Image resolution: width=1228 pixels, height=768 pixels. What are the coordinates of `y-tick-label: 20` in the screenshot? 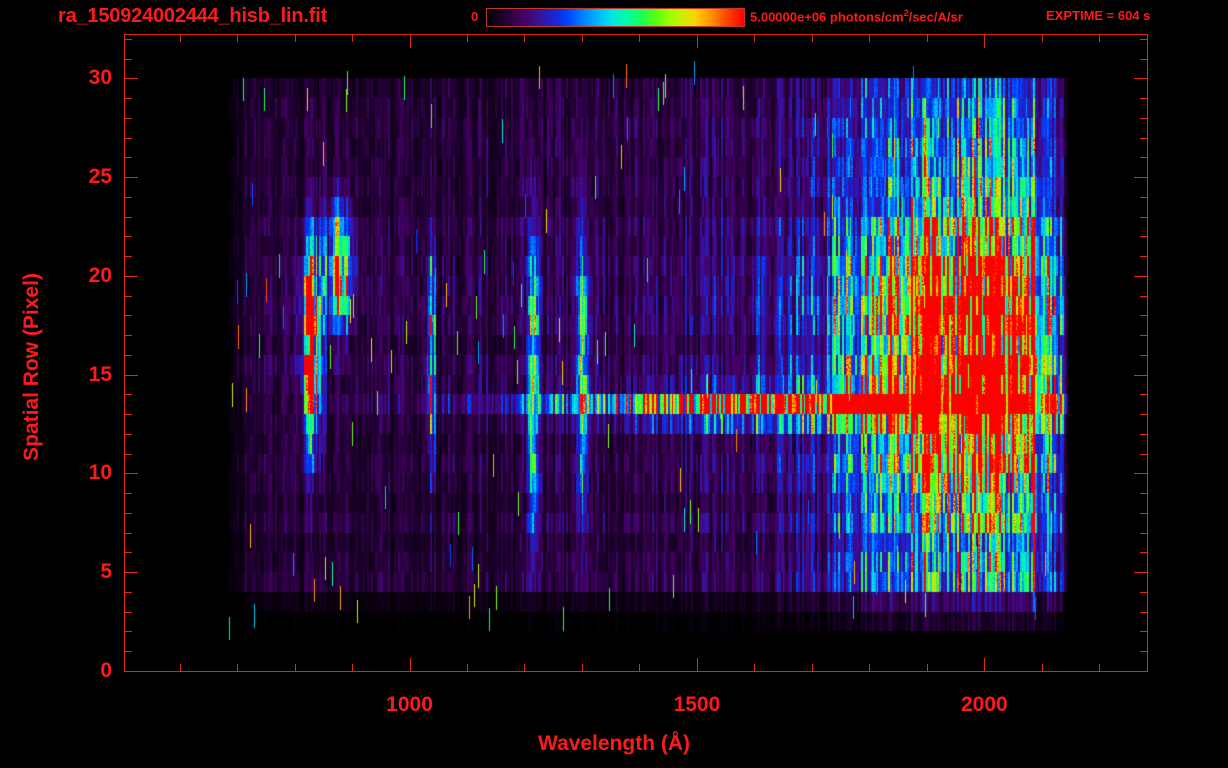 It's located at (100, 275).